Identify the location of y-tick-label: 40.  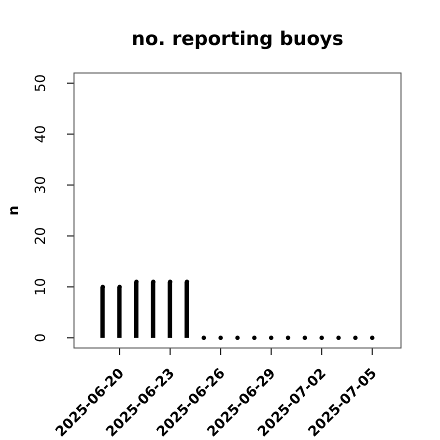
(41, 134).